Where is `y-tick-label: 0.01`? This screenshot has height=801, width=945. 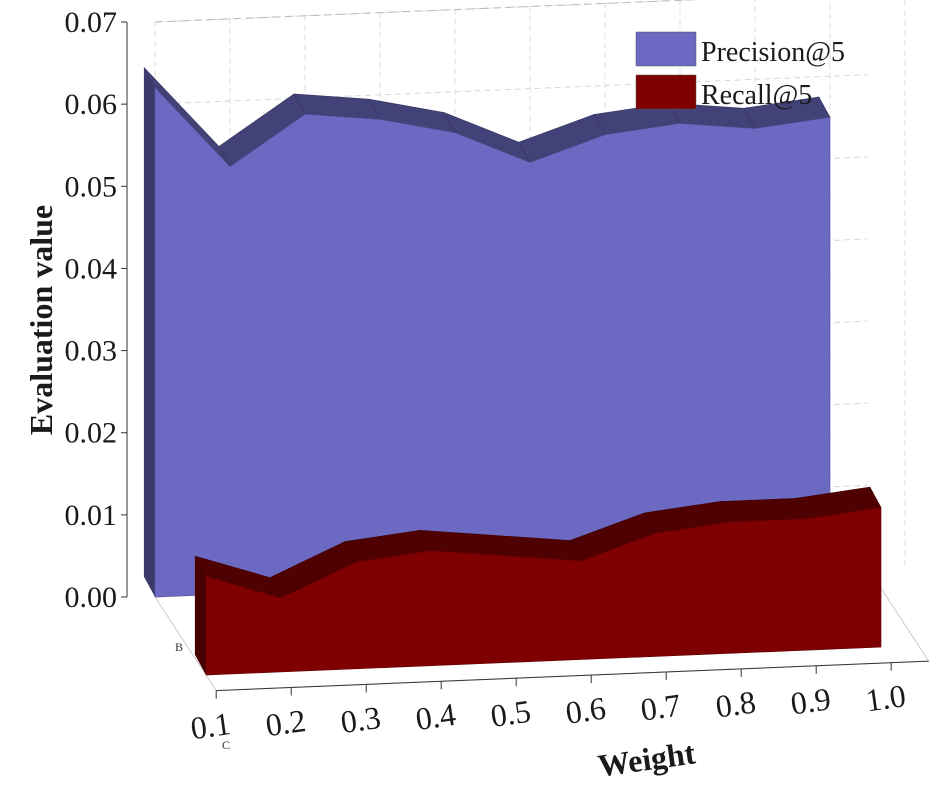 y-tick-label: 0.01 is located at coordinates (91, 515).